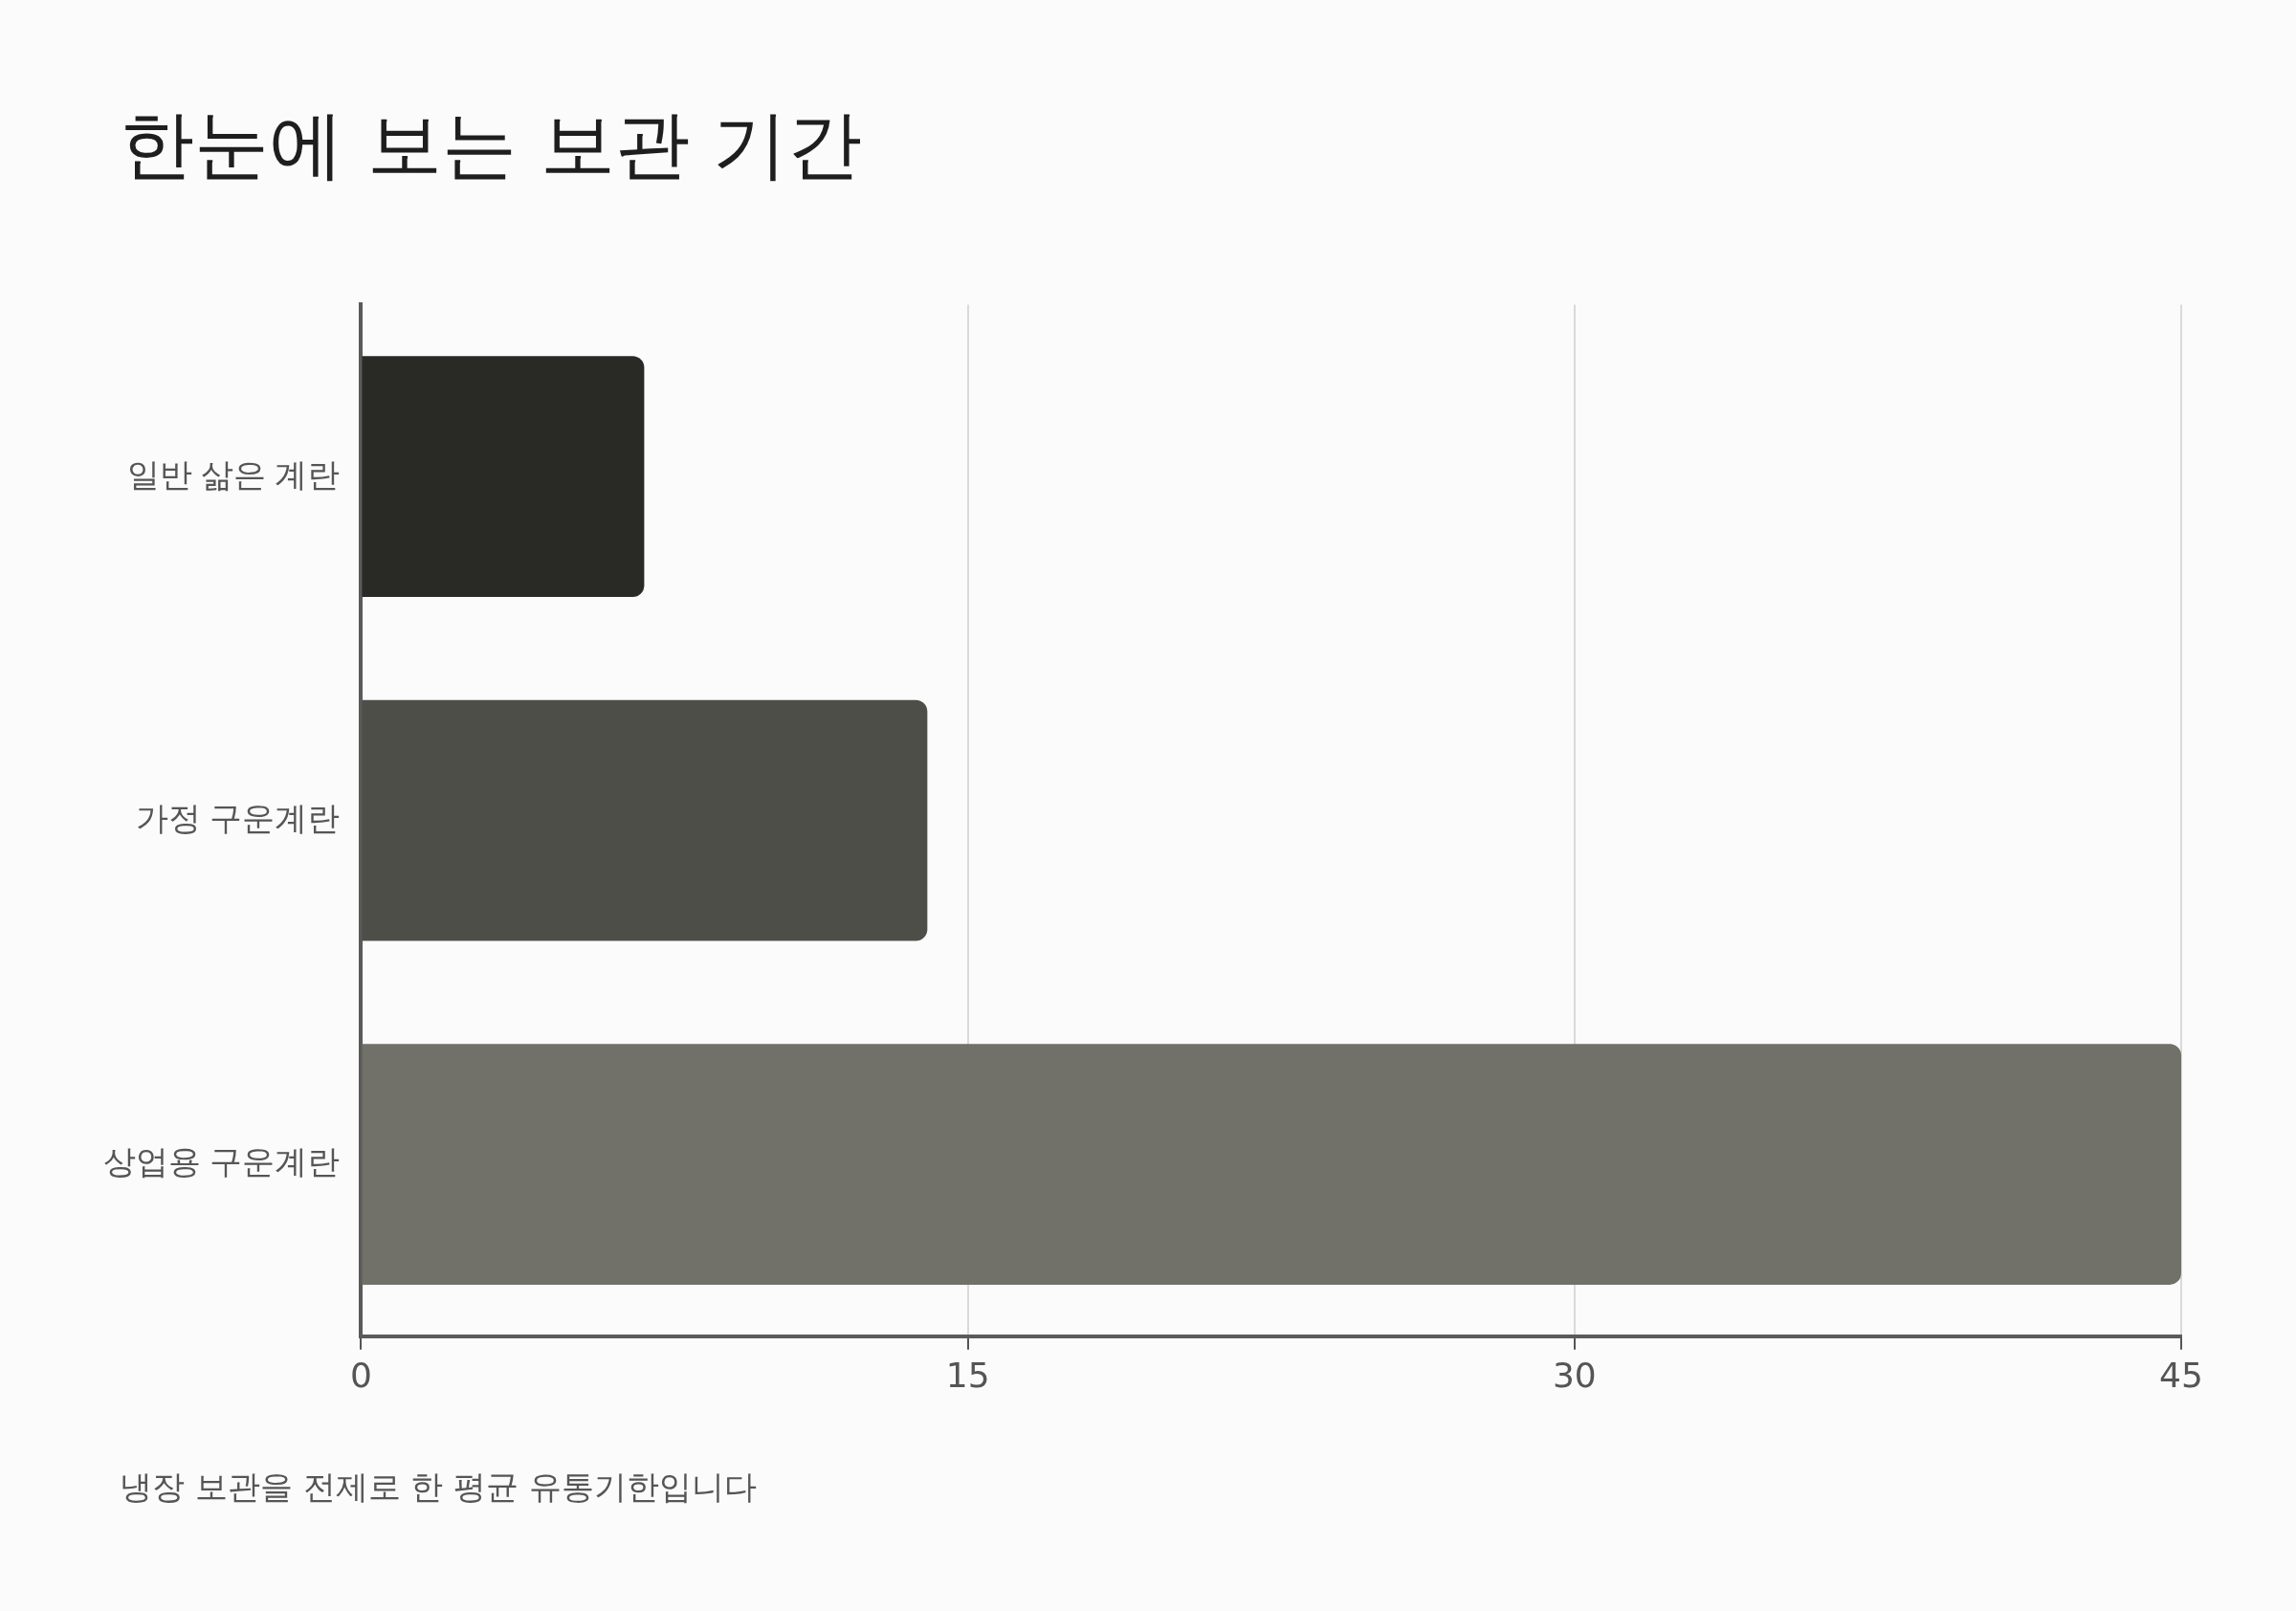 The height and width of the screenshot is (1611, 2296). I want to click on x-tick-label: 30, so click(1574, 1375).